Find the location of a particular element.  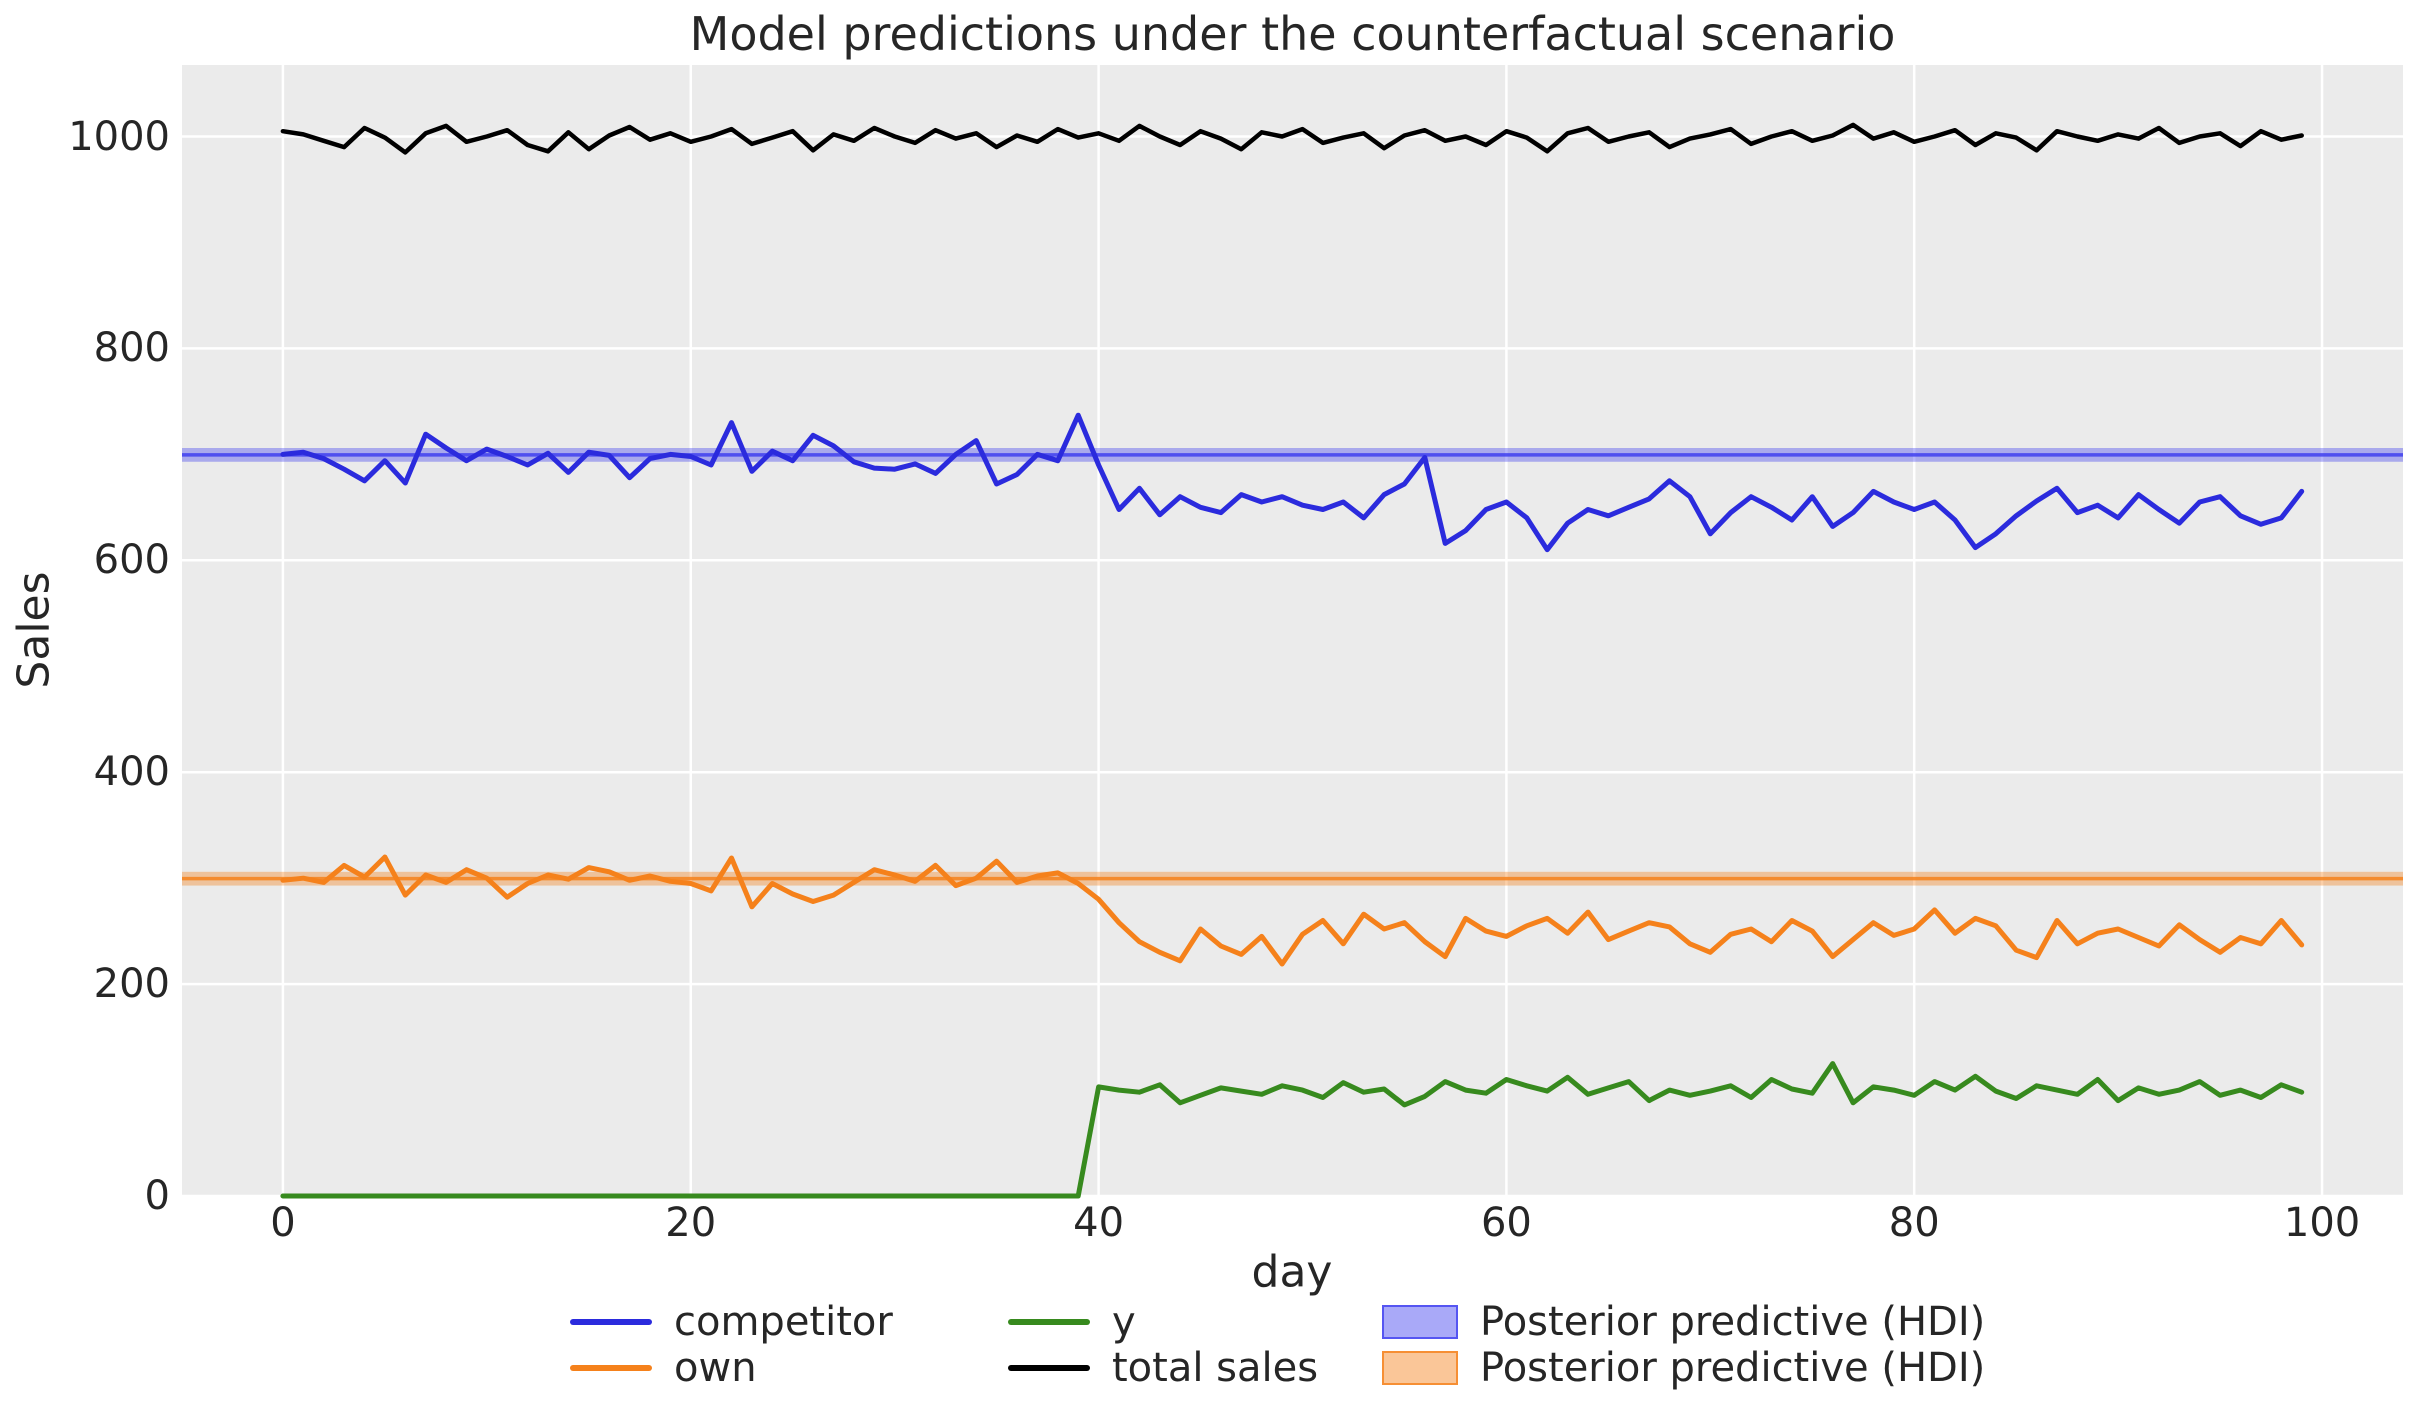

legend-column: y total sales is located at coordinates (1163, 1345).